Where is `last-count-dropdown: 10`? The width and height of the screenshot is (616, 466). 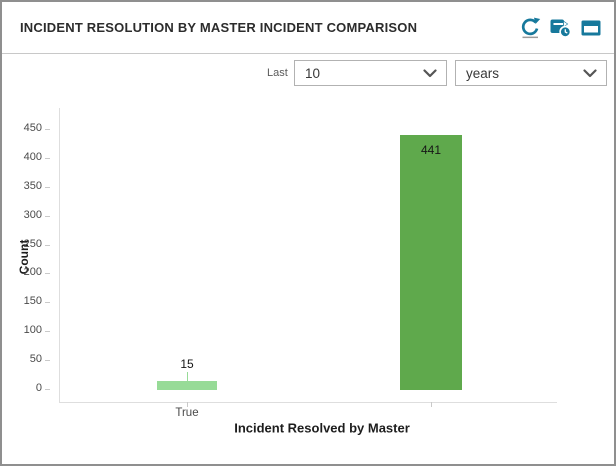 last-count-dropdown: 10 is located at coordinates (370, 73).